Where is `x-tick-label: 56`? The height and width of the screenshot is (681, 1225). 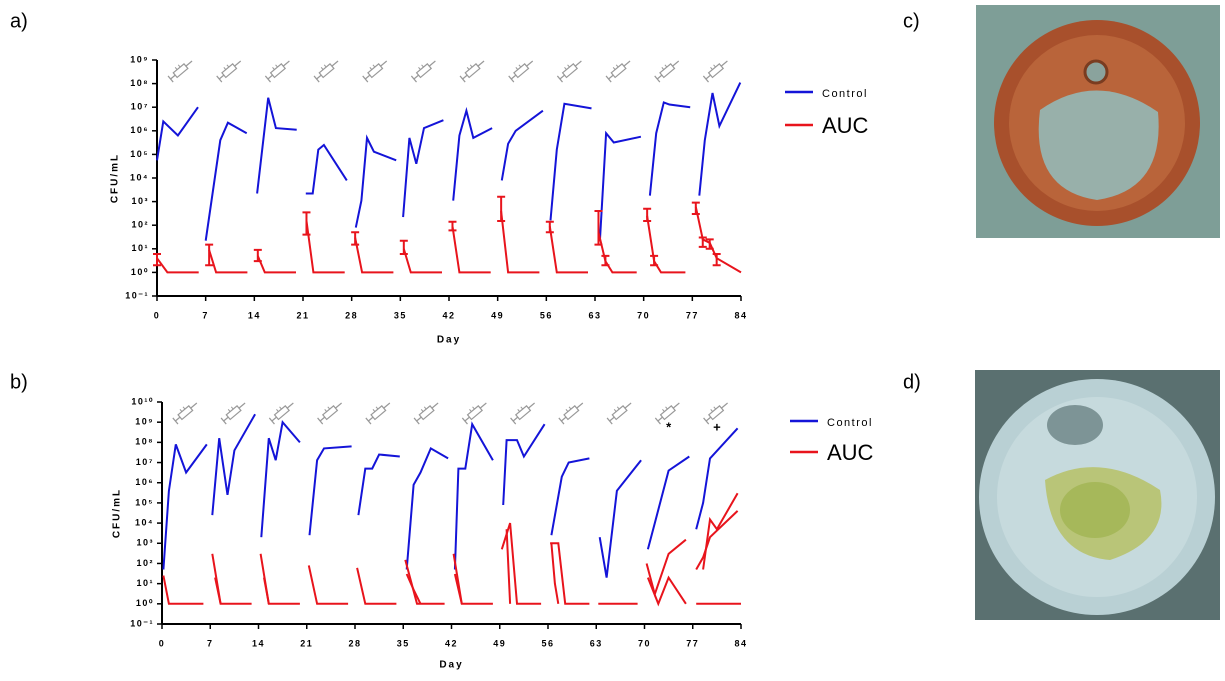 x-tick-label: 56 is located at coordinates (547, 643).